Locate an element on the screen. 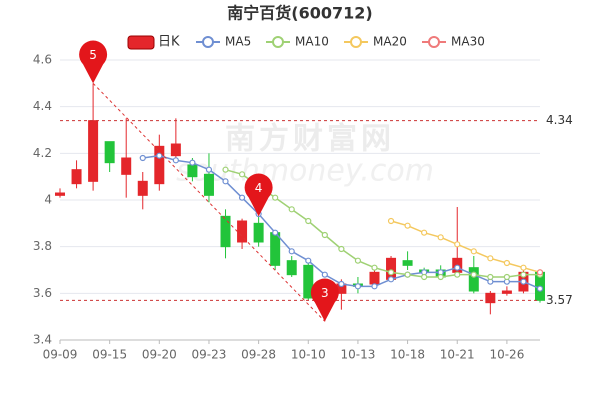 The image size is (600, 400). x-tick-label: 10-26 is located at coordinates (506, 355).